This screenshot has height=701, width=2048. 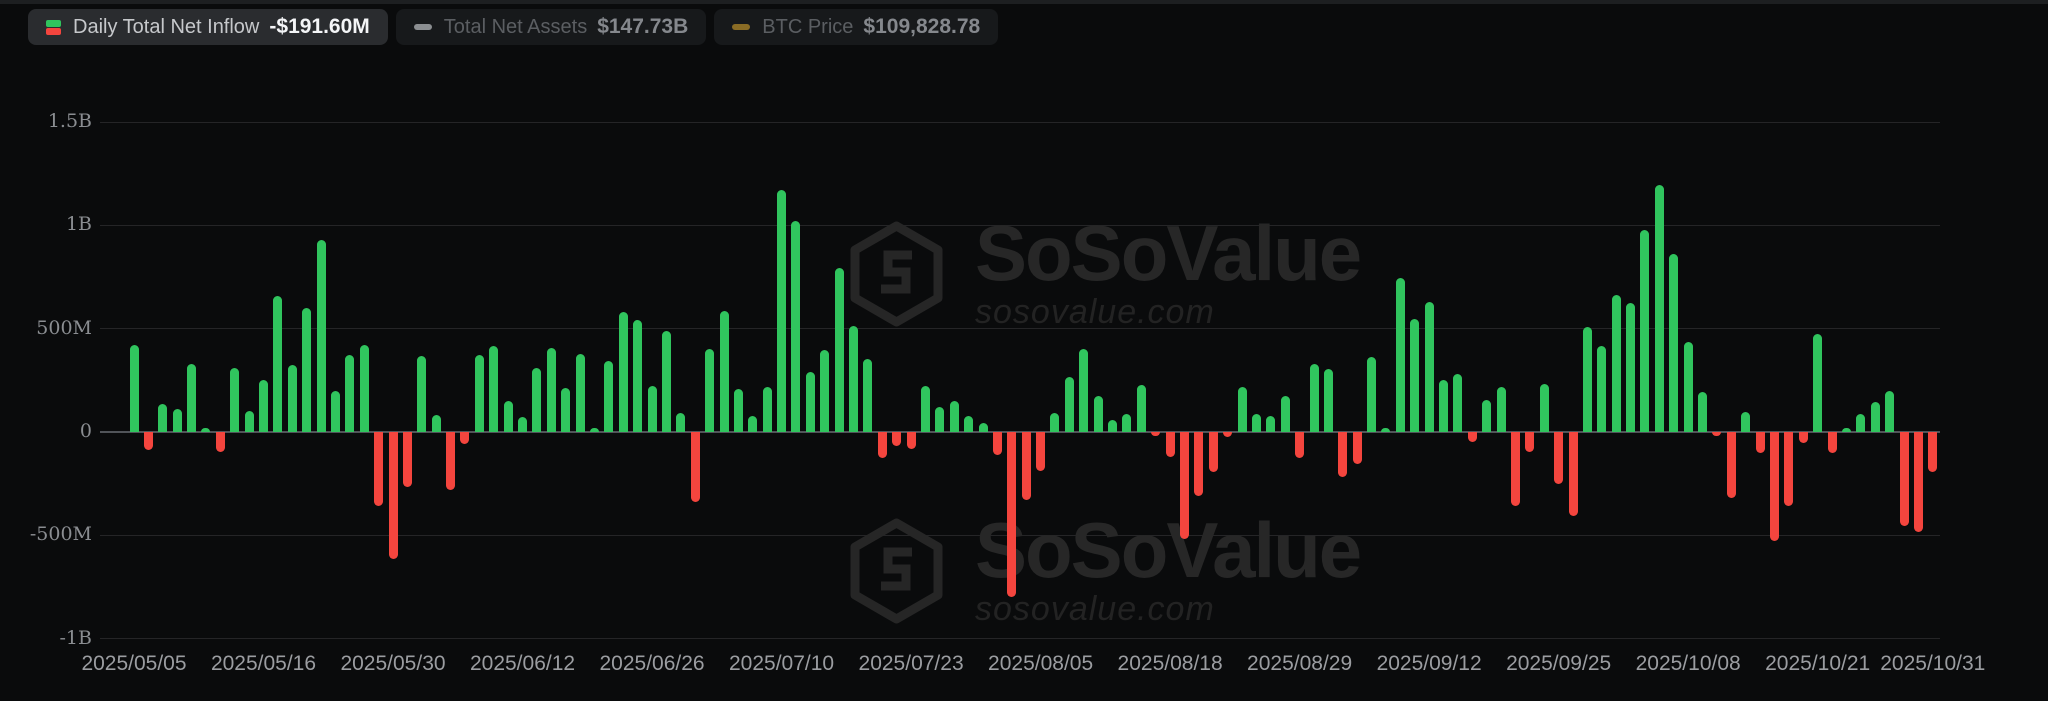 I want to click on legend-item-daily-net-inflow: Daily Total Net Inflow -$191.60M, so click(x=208, y=27).